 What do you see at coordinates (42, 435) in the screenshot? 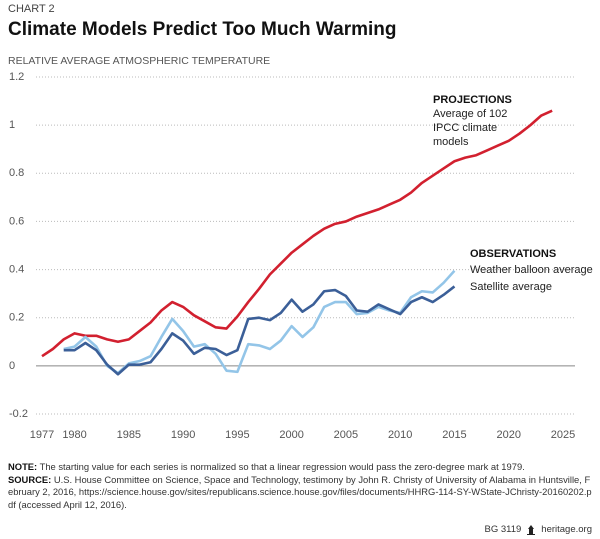
I see `x-tick-label: 1977` at bounding box center [42, 435].